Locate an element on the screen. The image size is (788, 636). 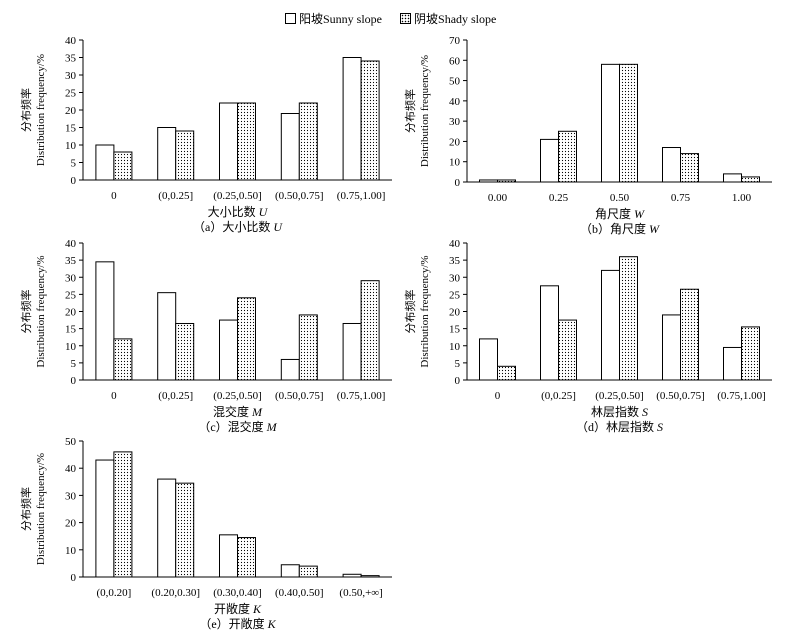
y-tick-label-d: 35 is located at coordinates (455, 261).